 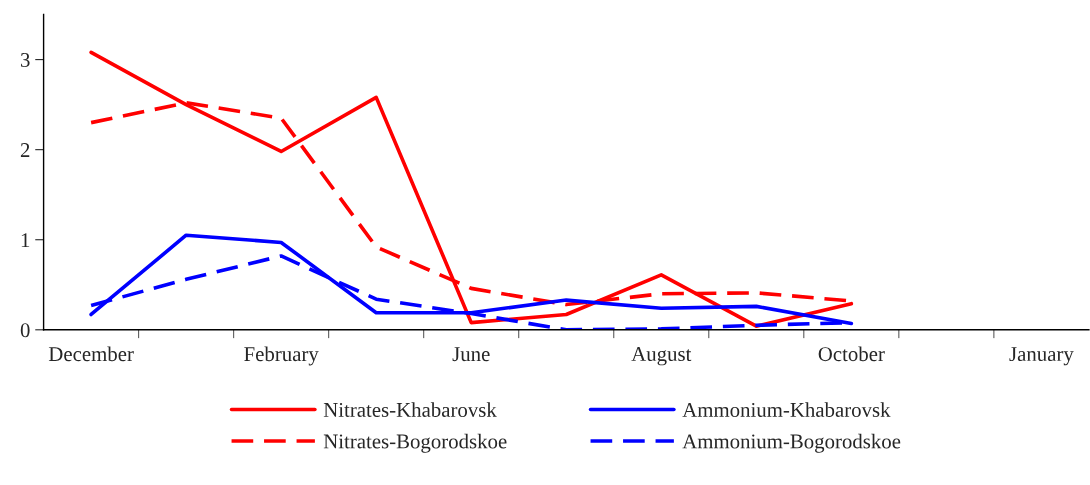 I want to click on x-tick-label: December, so click(x=91, y=354).